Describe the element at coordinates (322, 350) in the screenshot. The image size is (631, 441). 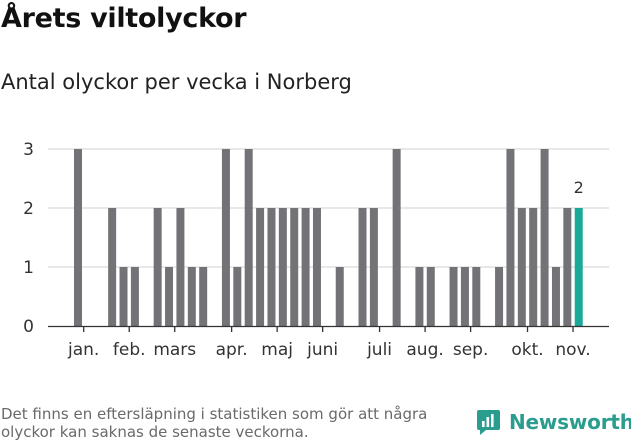
I see `x-tick-label: juni` at that location.